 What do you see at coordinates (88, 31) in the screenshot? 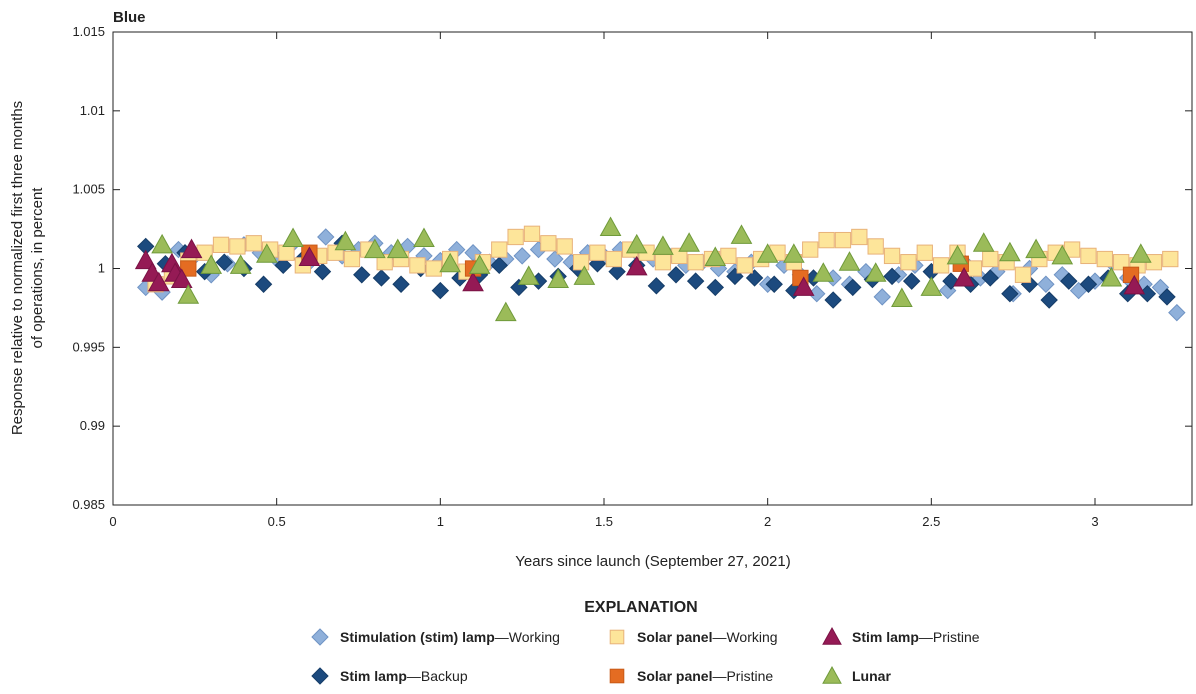
I see `y-tick-label: 1.015` at bounding box center [88, 31].